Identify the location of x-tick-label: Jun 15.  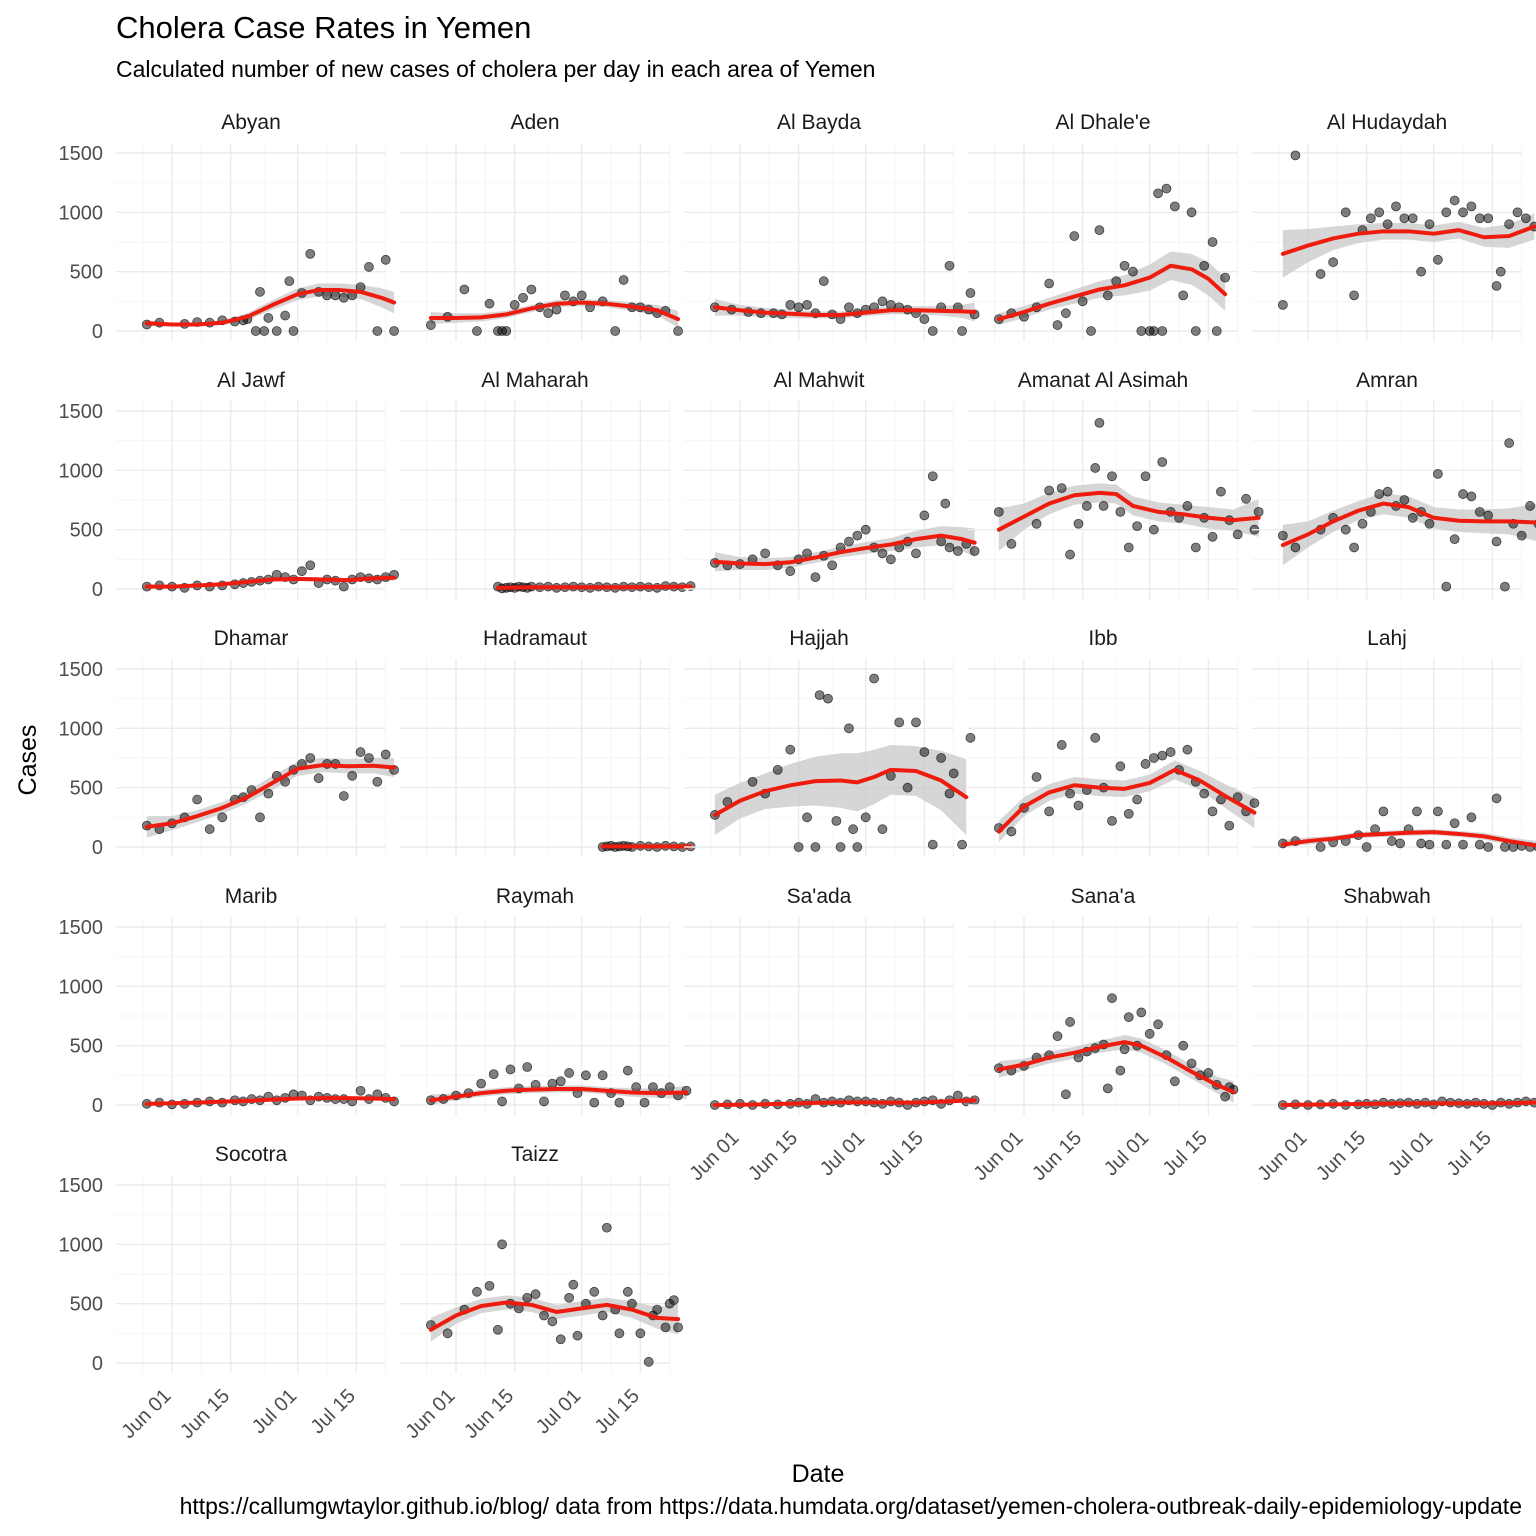
(489, 1414).